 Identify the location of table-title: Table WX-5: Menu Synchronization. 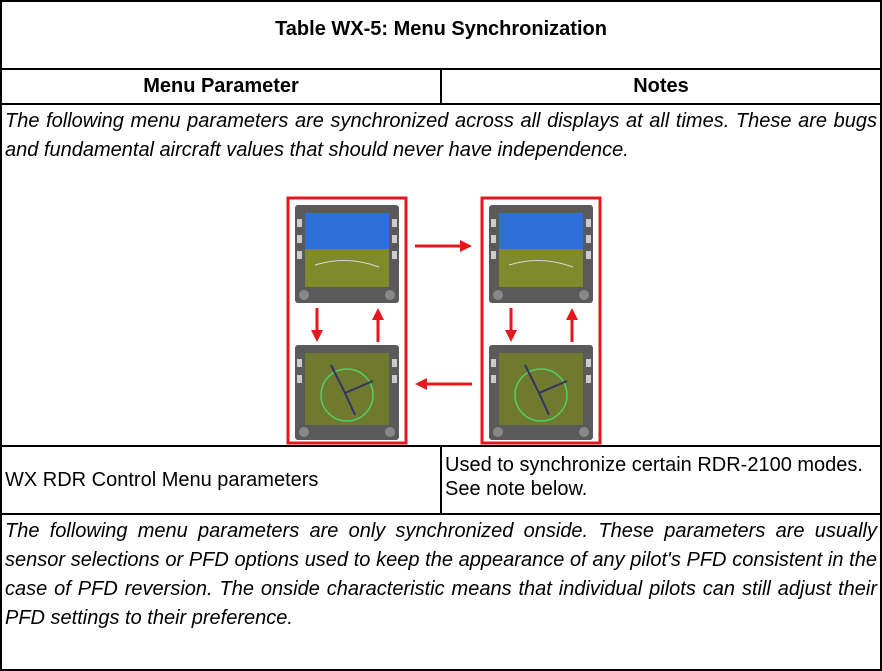
(441, 36).